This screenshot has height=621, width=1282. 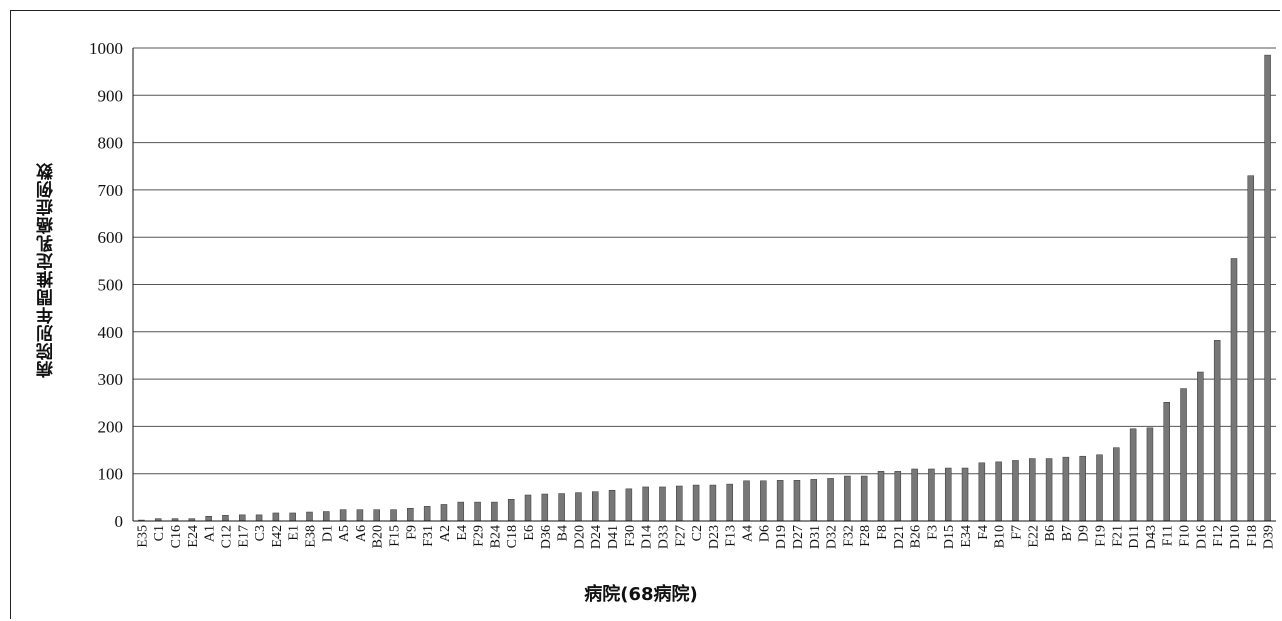 What do you see at coordinates (1000, 536) in the screenshot?
I see `x-tick-label: B10` at bounding box center [1000, 536].